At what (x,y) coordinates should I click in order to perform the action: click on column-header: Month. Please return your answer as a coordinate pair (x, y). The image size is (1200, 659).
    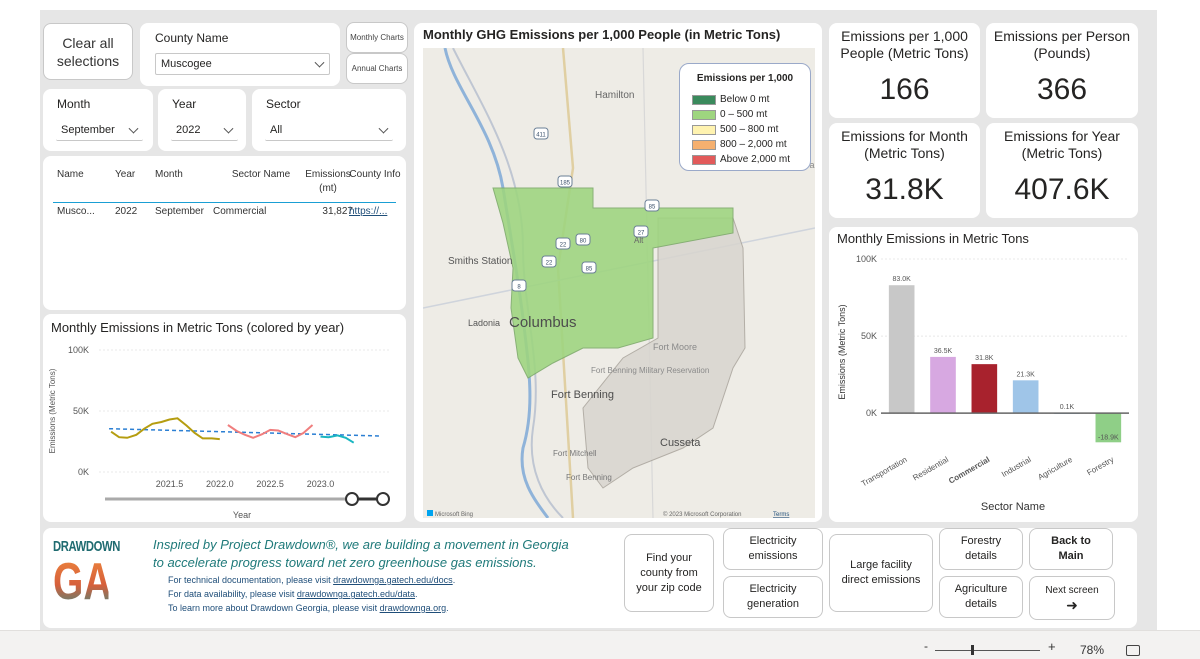
    Looking at the image, I should click on (169, 174).